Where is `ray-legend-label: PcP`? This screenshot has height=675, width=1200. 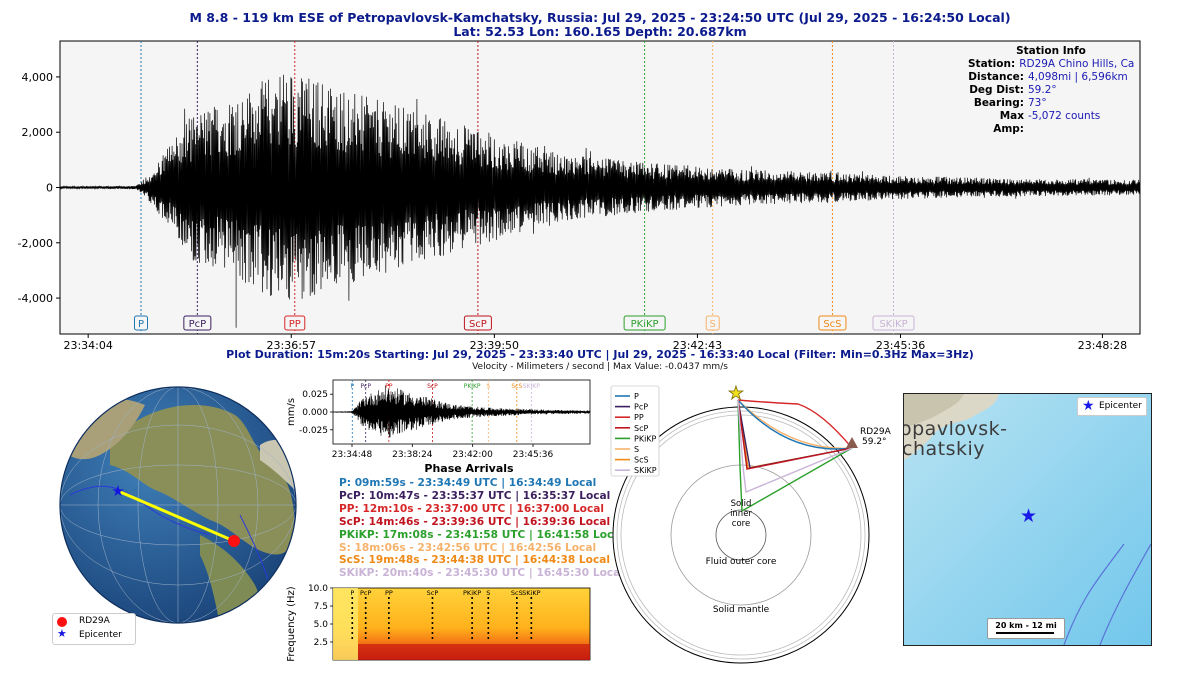
ray-legend-label: PcP is located at coordinates (641, 407).